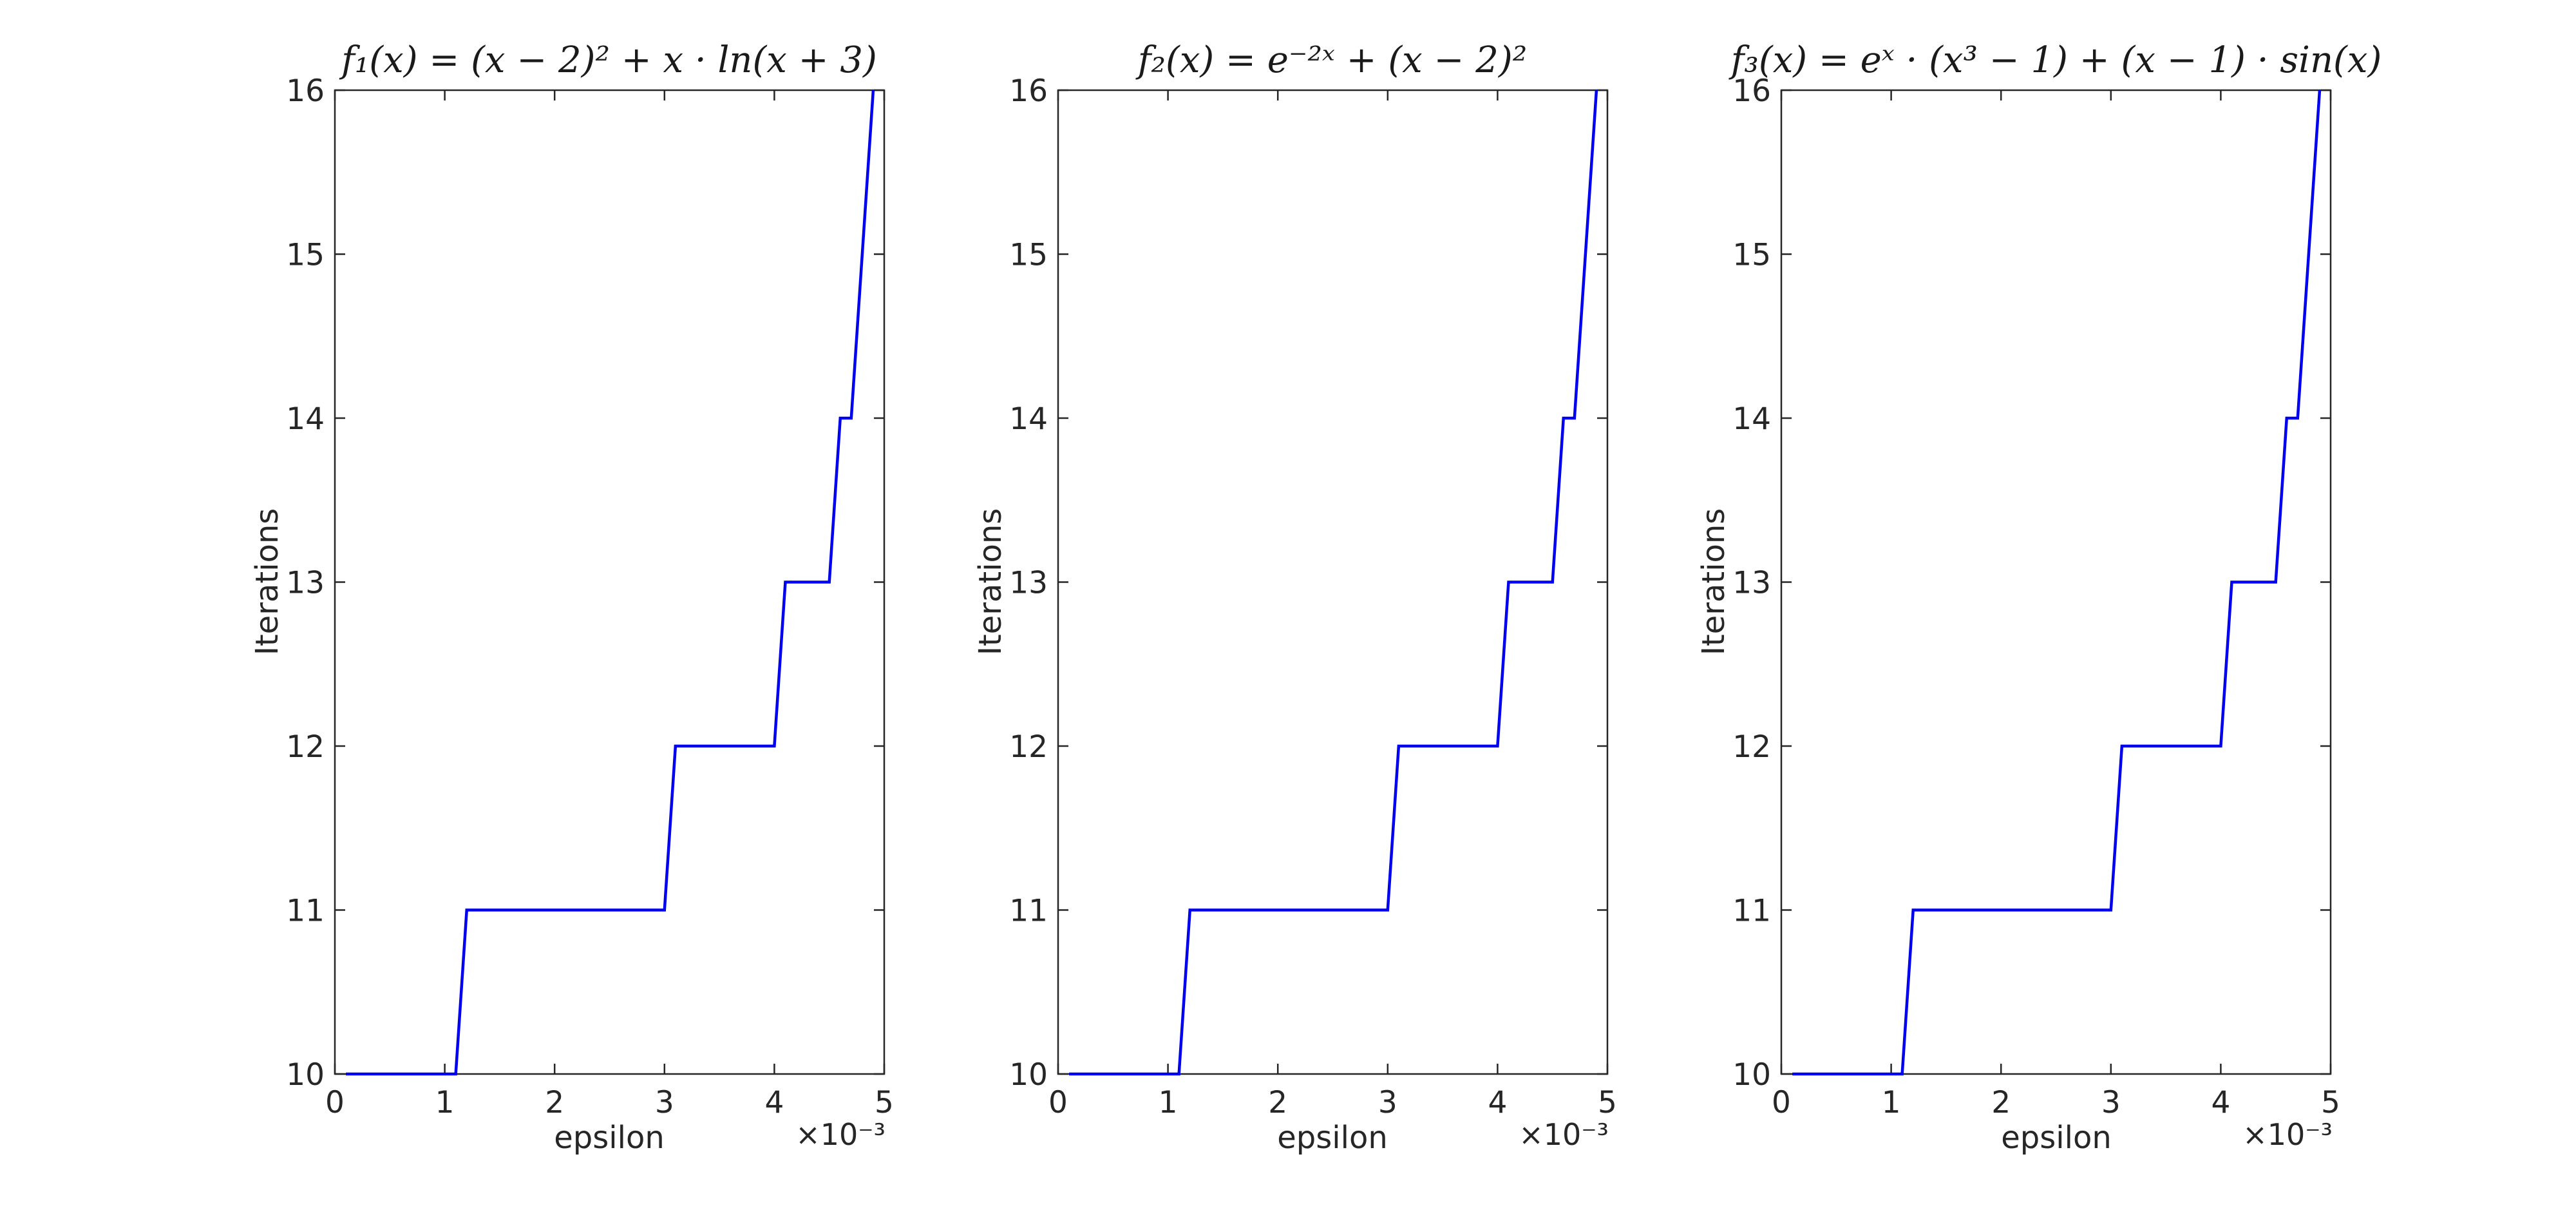 This screenshot has width=2576, height=1208. What do you see at coordinates (609, 1138) in the screenshot?
I see `plot1-xlabel: epsilon` at bounding box center [609, 1138].